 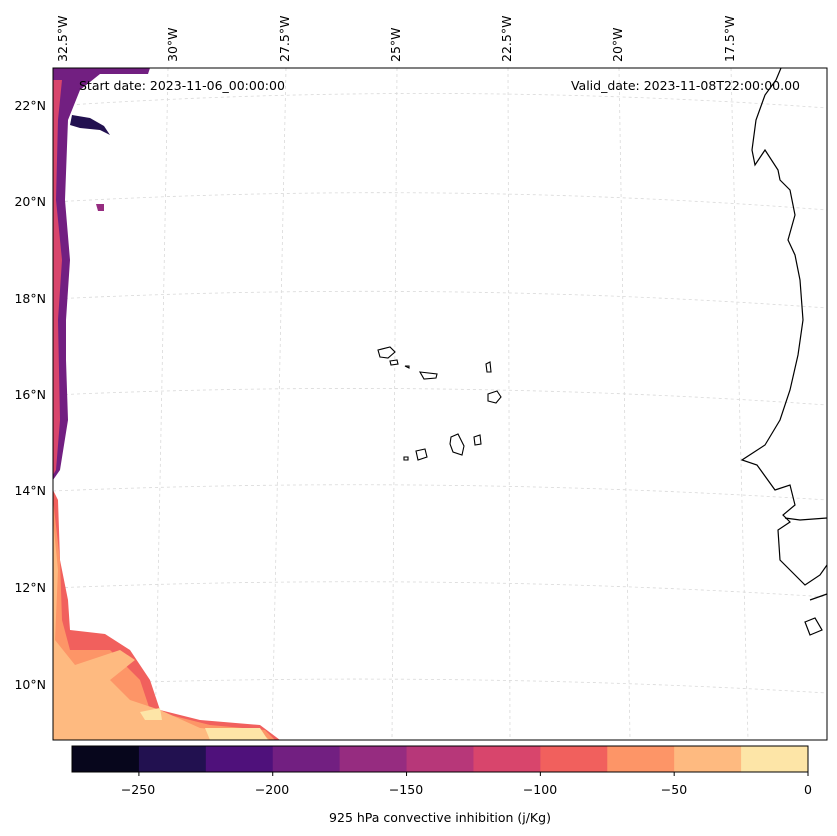 I want to click on lat-label: 18°N, so click(x=30, y=298).